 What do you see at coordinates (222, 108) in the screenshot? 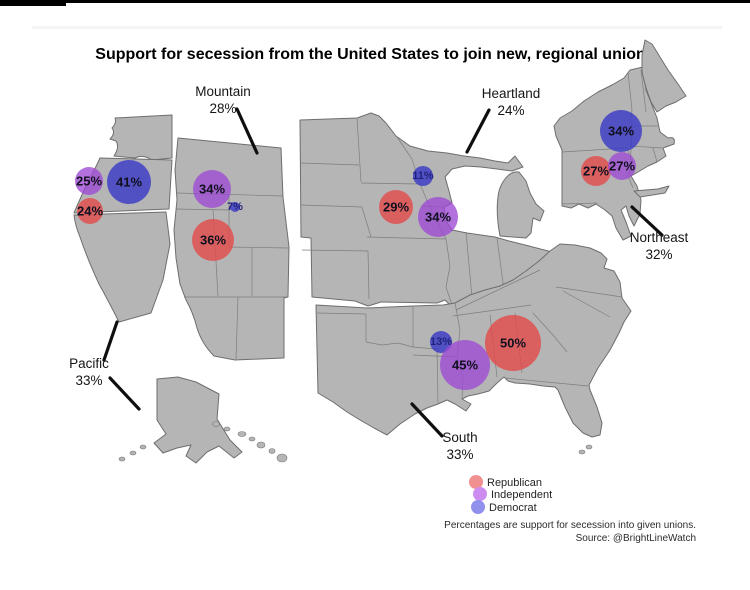
I see `region-support-label: 28%` at bounding box center [222, 108].